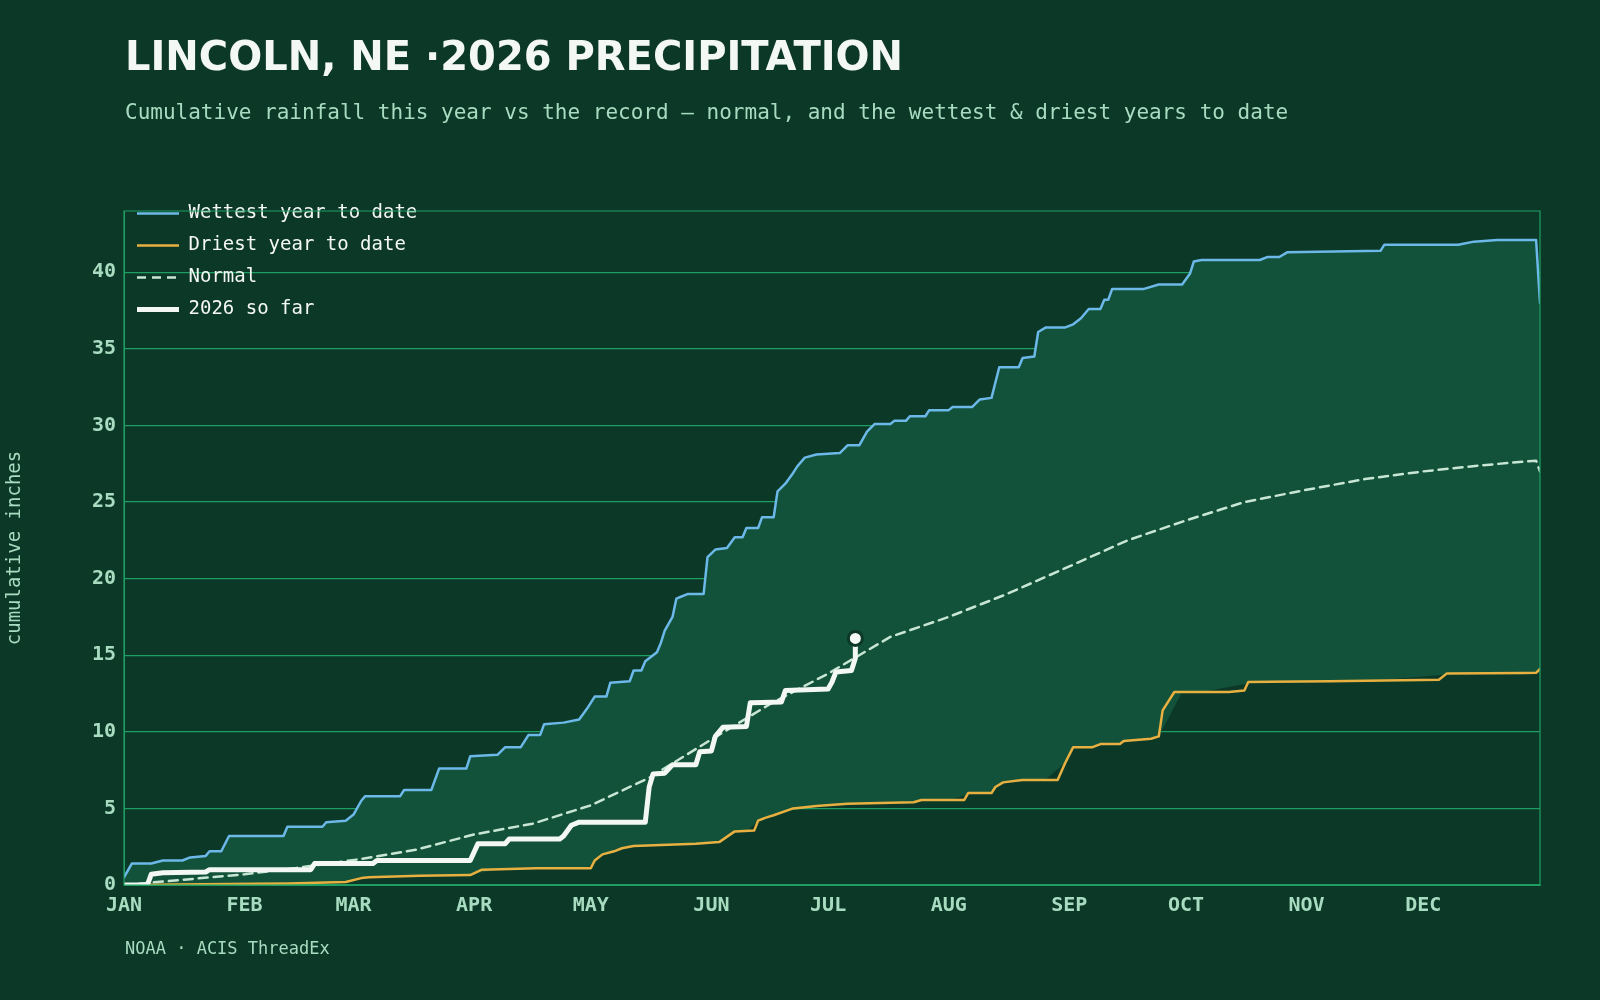  I want to click on y-tick-label: 5, so click(109, 806).